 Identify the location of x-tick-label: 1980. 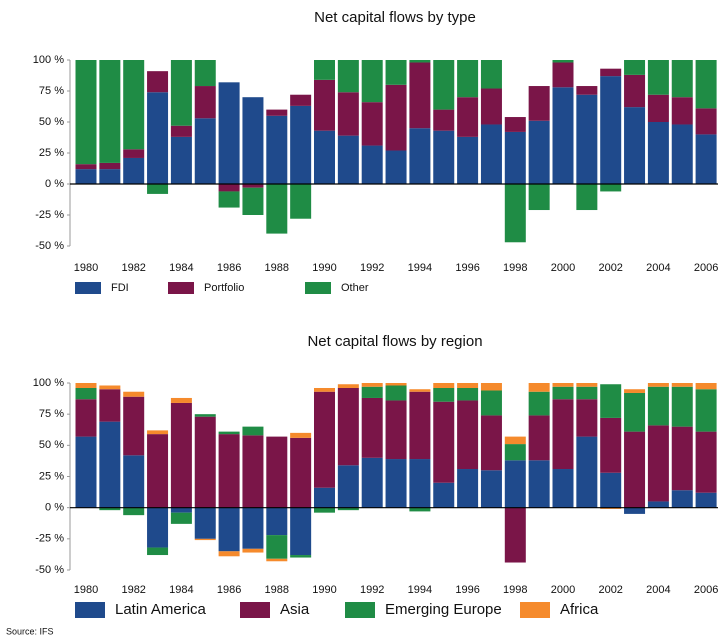
(86, 590).